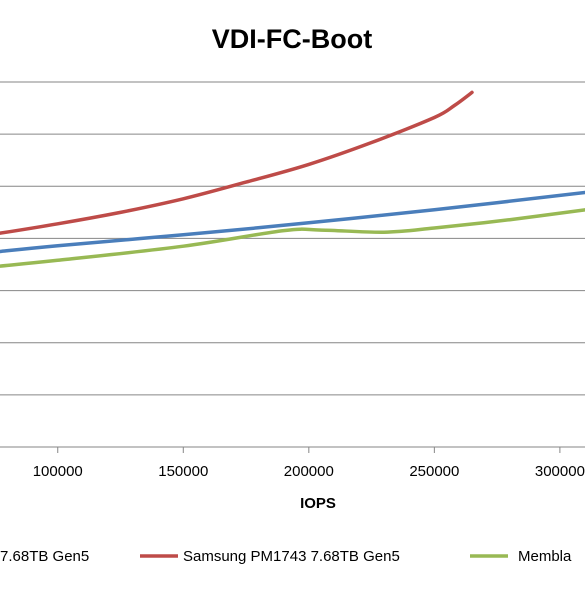 This screenshot has height=590, width=585. Describe the element at coordinates (291, 556) in the screenshot. I see `legend-label: Samsung PM1743 7.68TB Gen5` at that location.